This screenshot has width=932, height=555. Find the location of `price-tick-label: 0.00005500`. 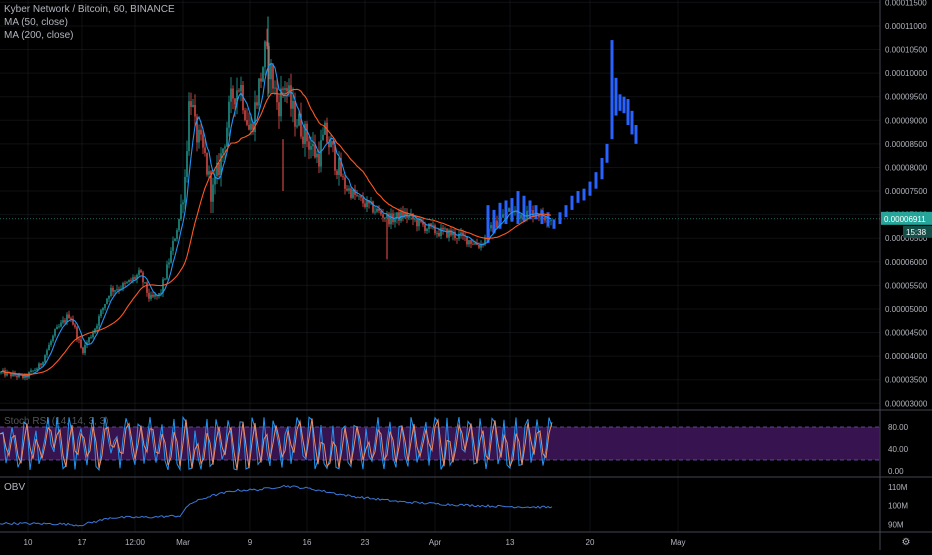

price-tick-label: 0.00005500 is located at coordinates (906, 285).